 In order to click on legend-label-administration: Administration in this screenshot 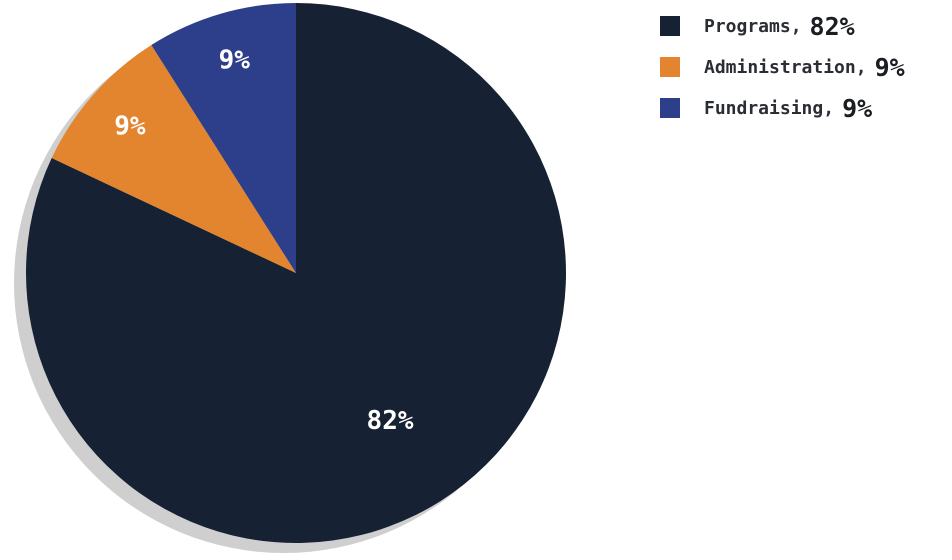, I will do `click(780, 67)`.